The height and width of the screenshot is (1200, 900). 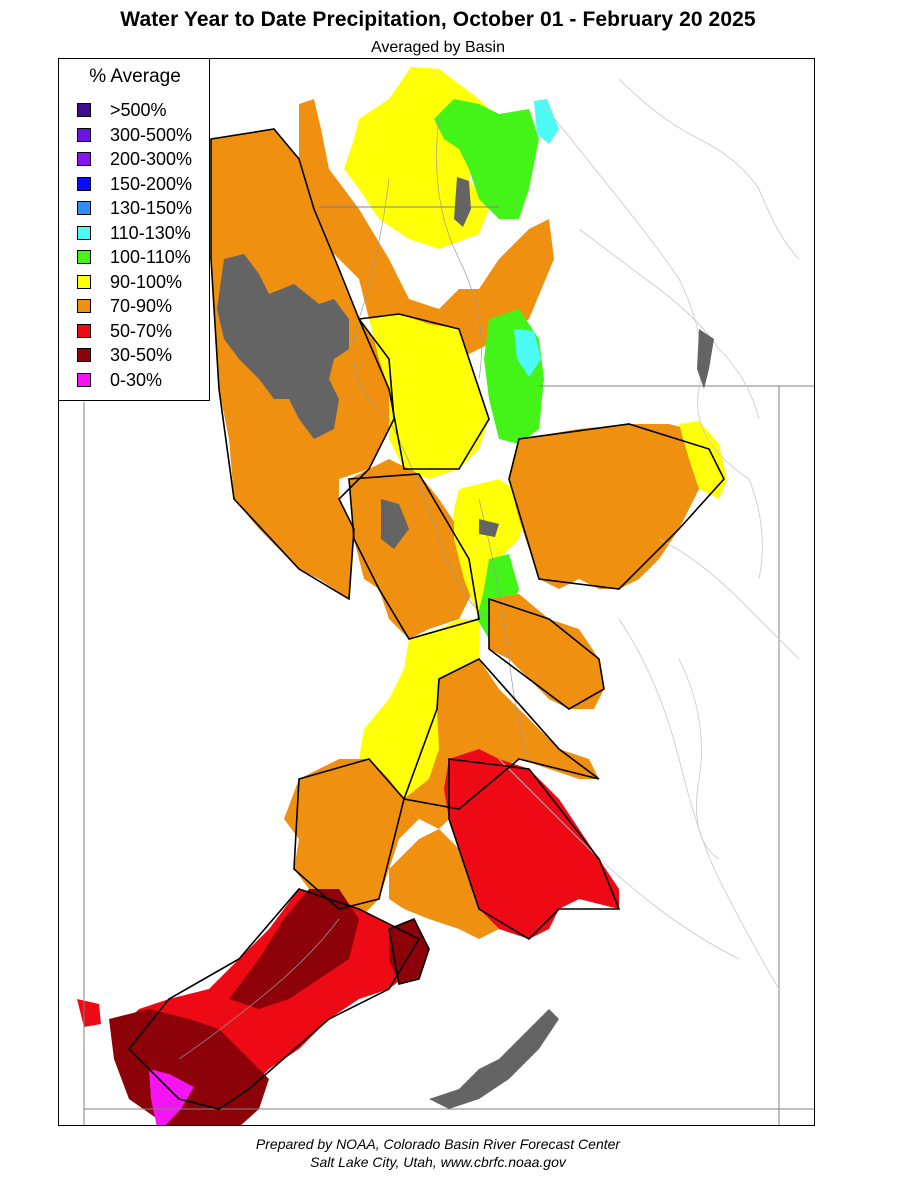 What do you see at coordinates (486, 159) in the screenshot?
I see `basin-bear-green` at bounding box center [486, 159].